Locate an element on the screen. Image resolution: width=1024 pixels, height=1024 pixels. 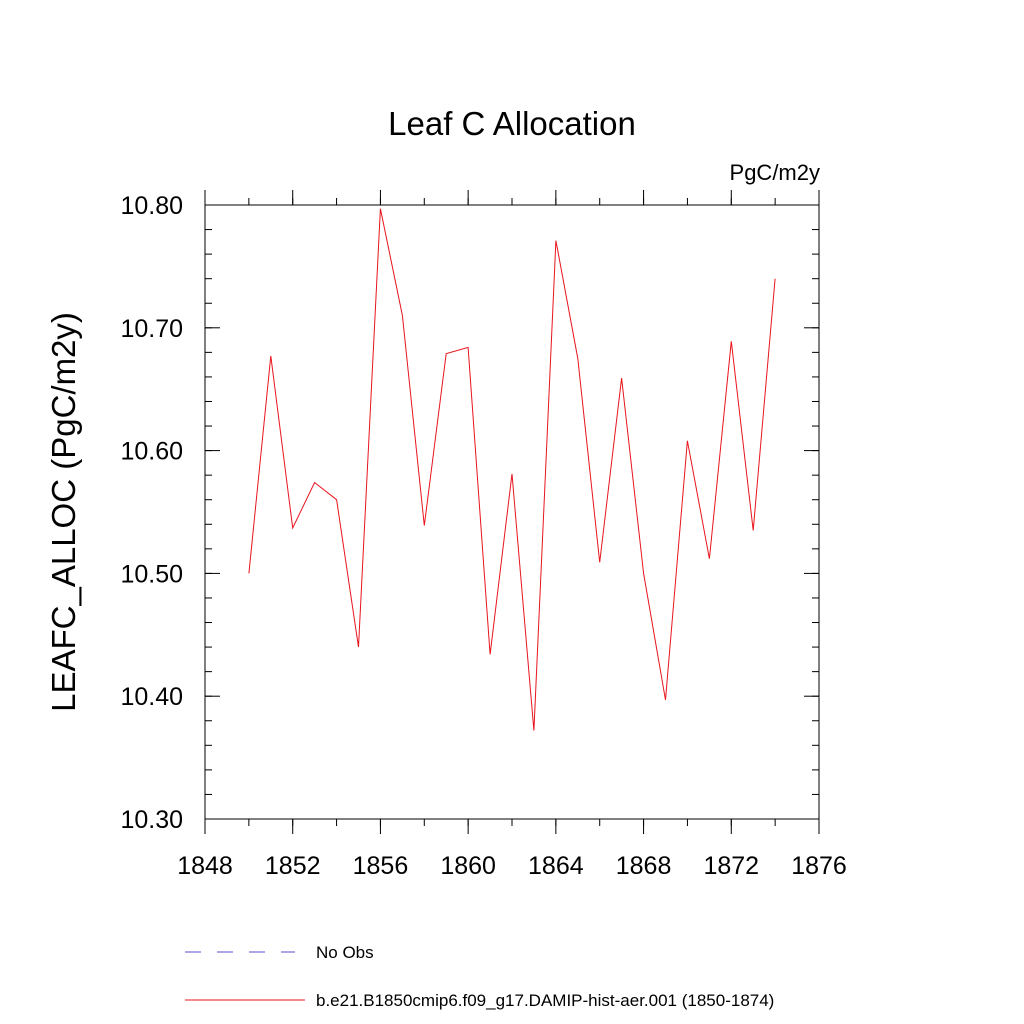
x-tick-label: 1876 is located at coordinates (819, 866).